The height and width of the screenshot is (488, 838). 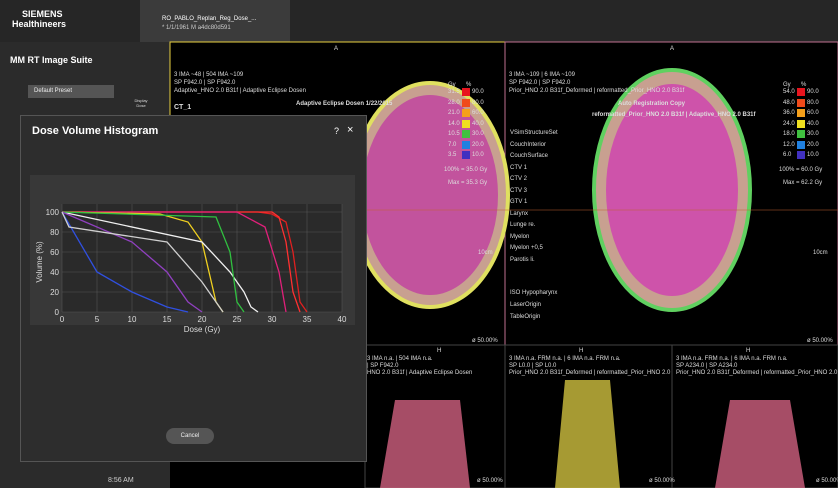 I want to click on structure-name: GTV 1, so click(x=519, y=202).